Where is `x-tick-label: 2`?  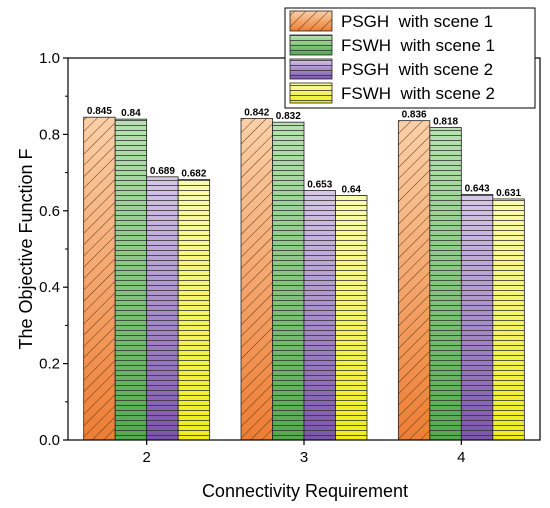 x-tick-label: 2 is located at coordinates (146, 457).